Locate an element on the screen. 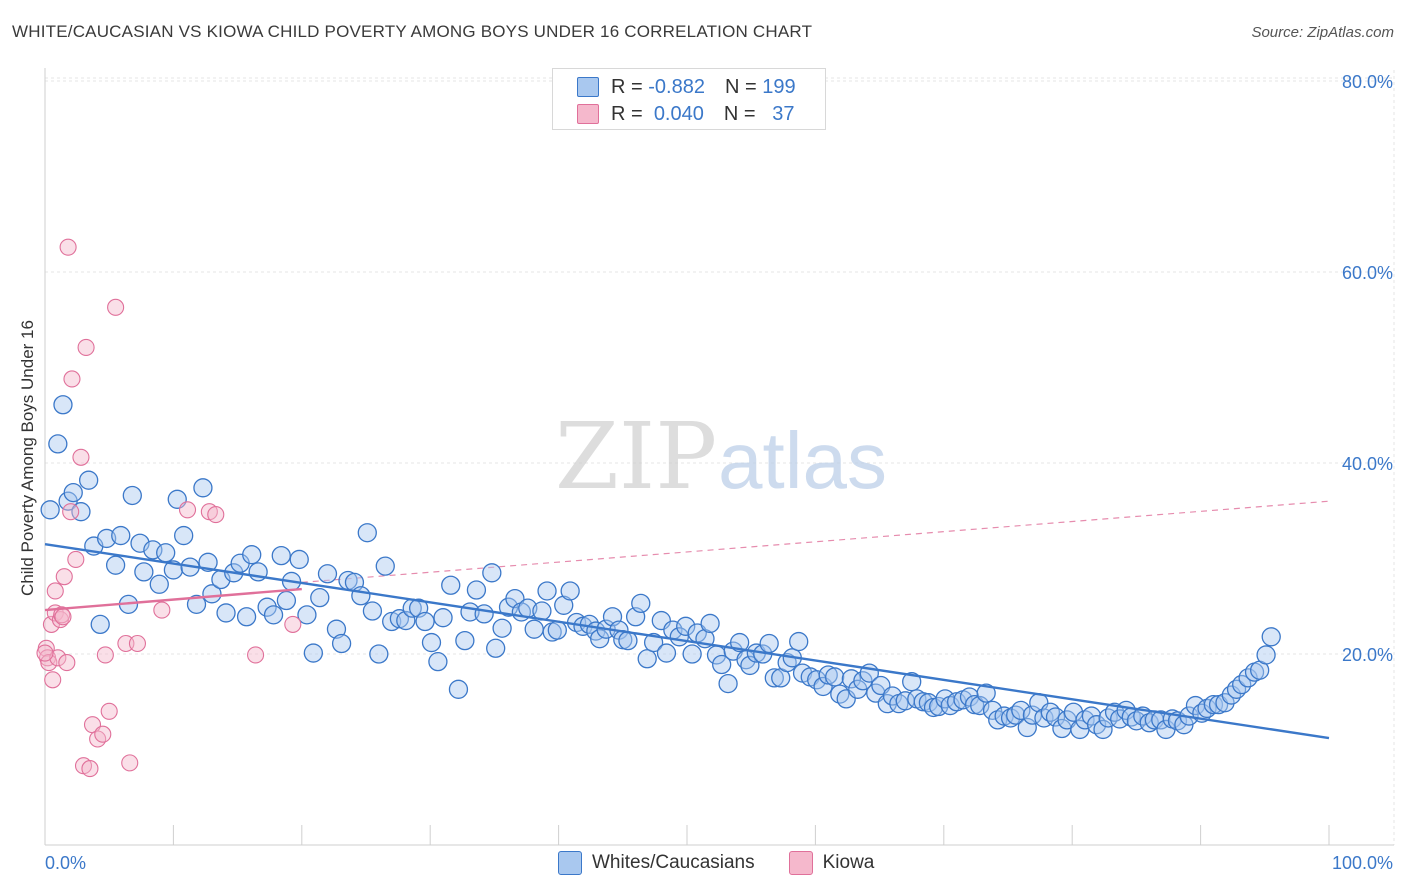 The image size is (1406, 892). correlation-legend: R = -0.882 N = 199 R = 0.040 N = 37 is located at coordinates (689, 99).